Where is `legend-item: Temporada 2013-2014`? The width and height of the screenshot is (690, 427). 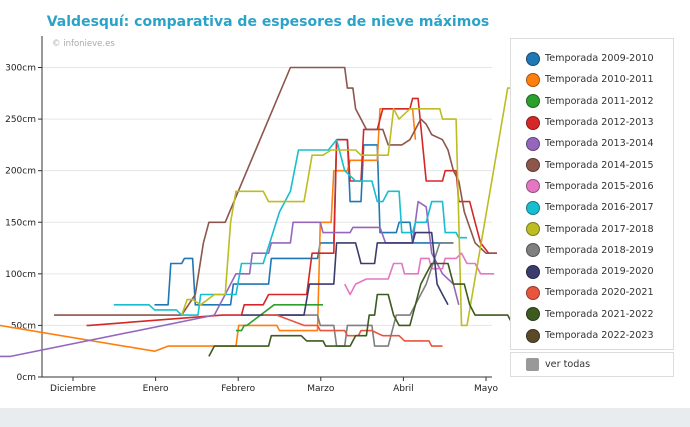
legend-item: Temporada 2013-2014 is located at coordinates (592, 143).